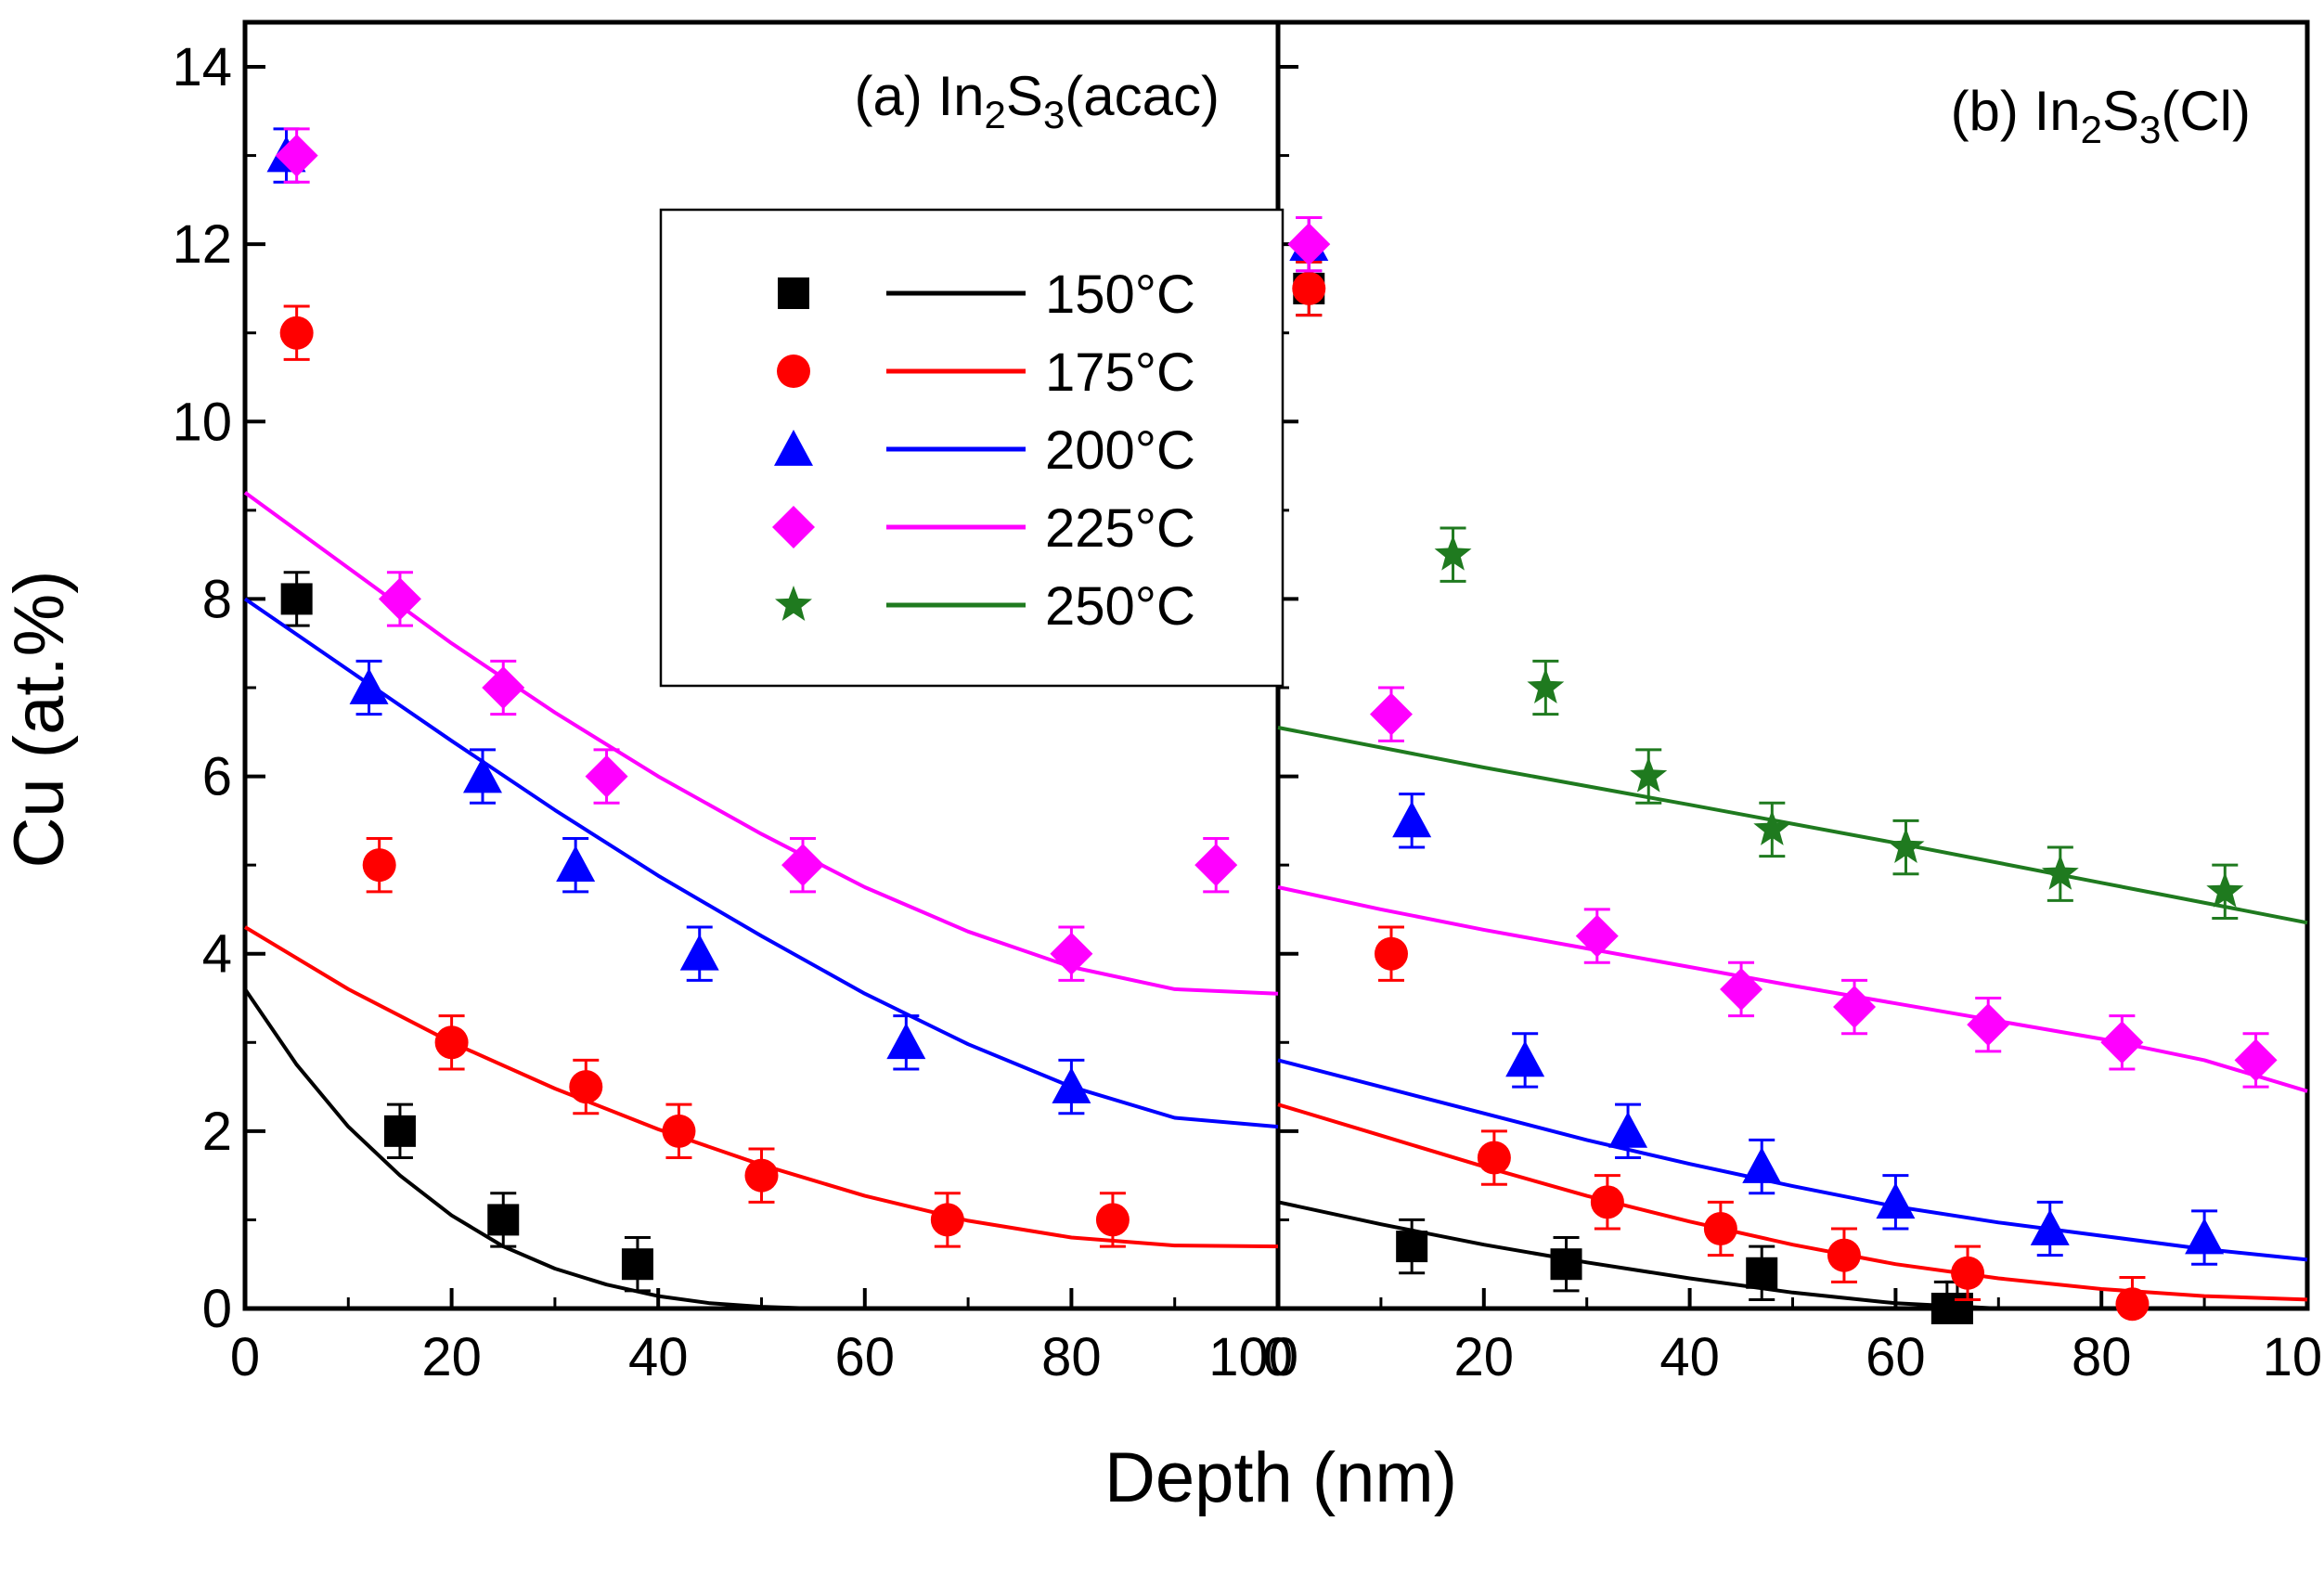  Describe the element at coordinates (984, 450) in the screenshot. I see `legend-entries: 150°C 175°C 200°C 225°C 250°C` at that location.